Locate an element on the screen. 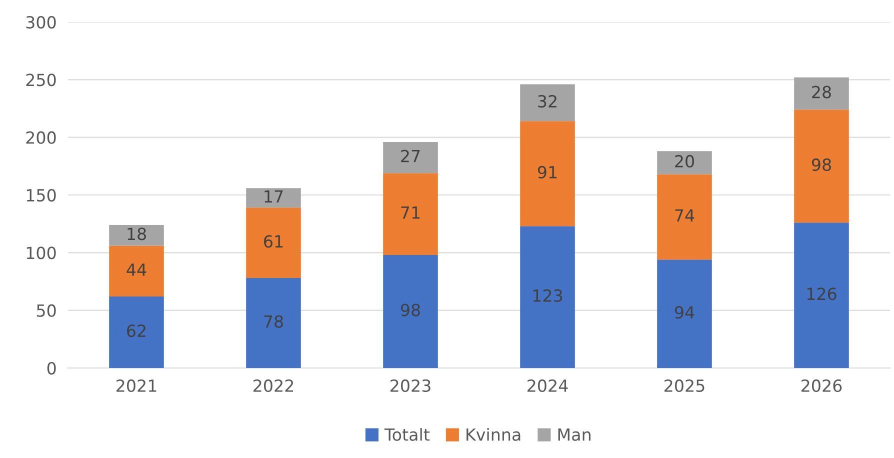  y-tick-label: 250 is located at coordinates (41, 80).